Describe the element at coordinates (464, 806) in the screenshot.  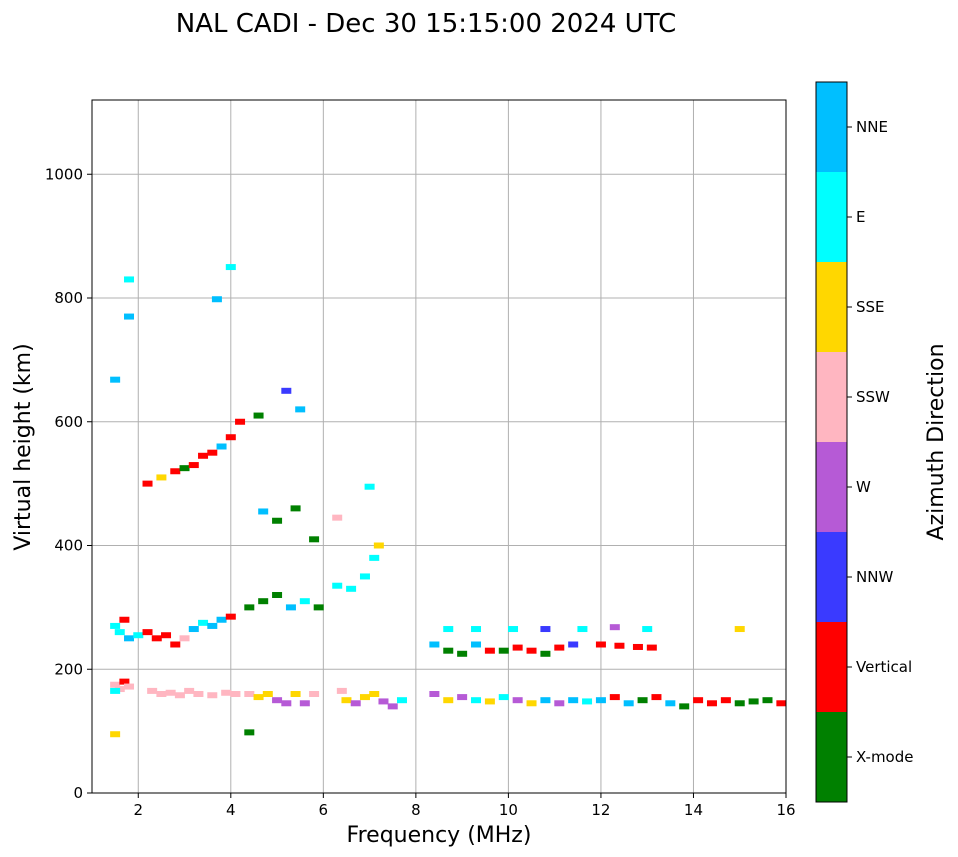
I see `x-axis-ticks: 2 4 6 8 10 12 14 16` at that location.